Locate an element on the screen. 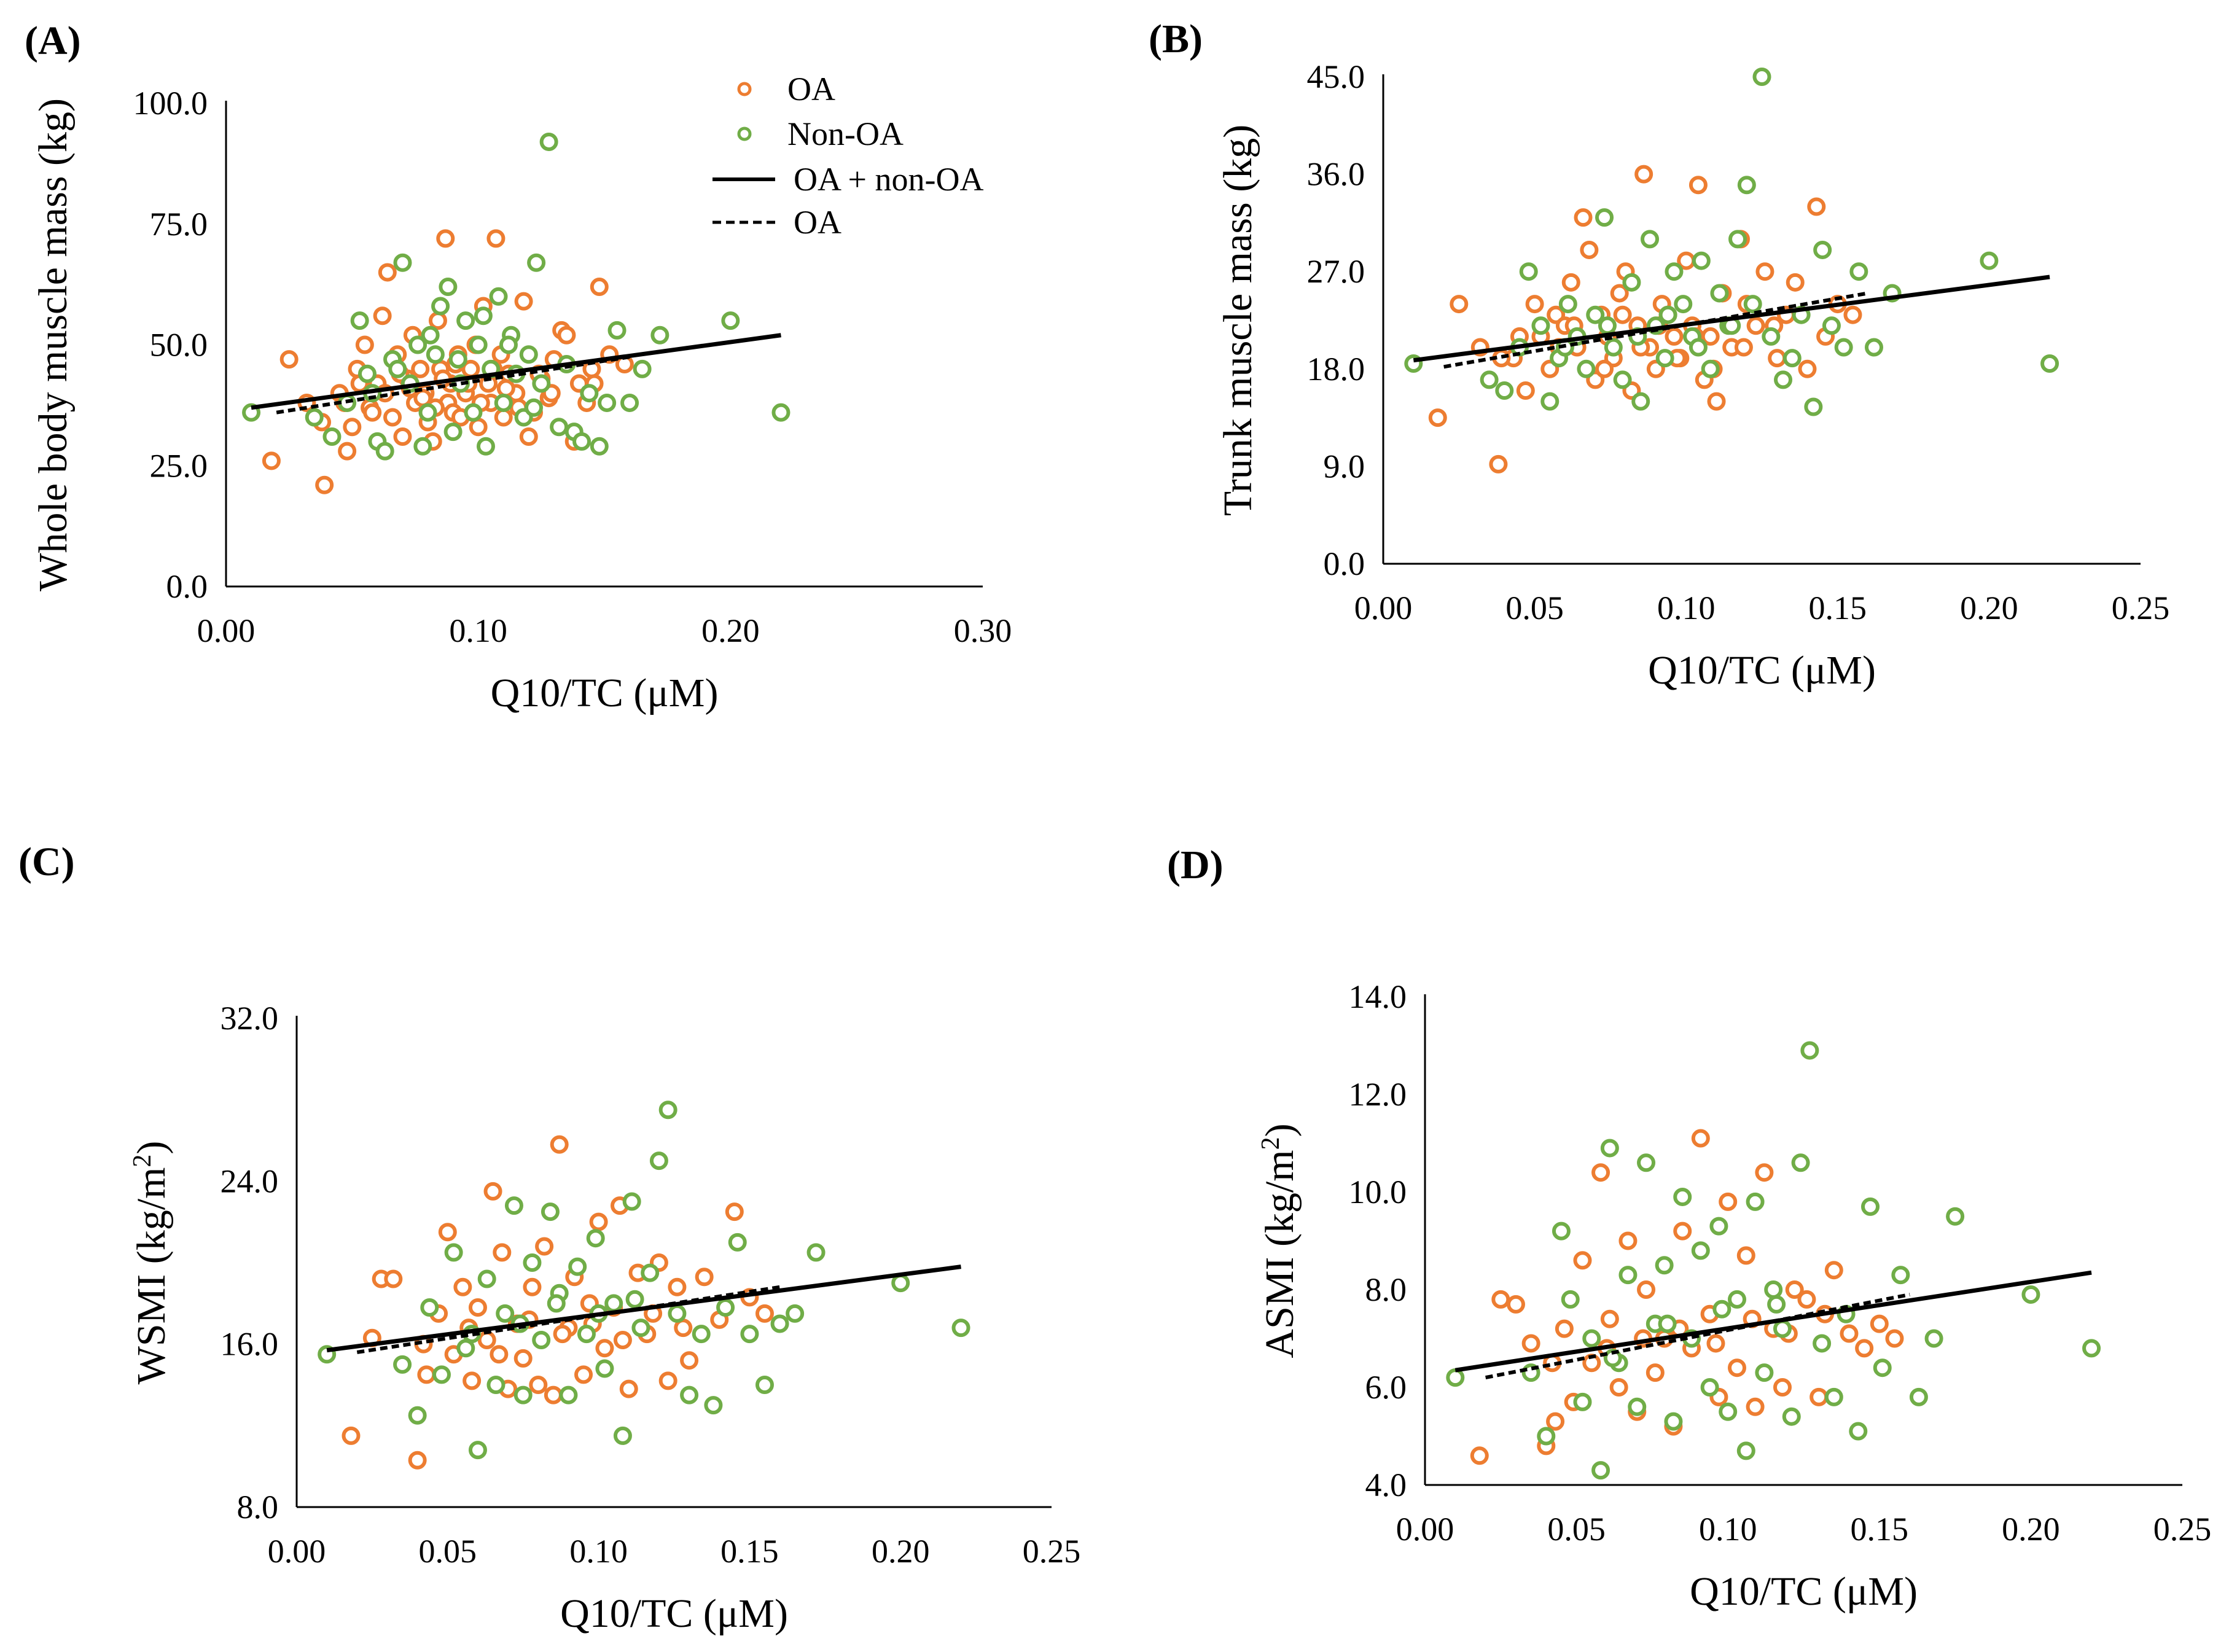  panel-label: (C) is located at coordinates (46, 862).